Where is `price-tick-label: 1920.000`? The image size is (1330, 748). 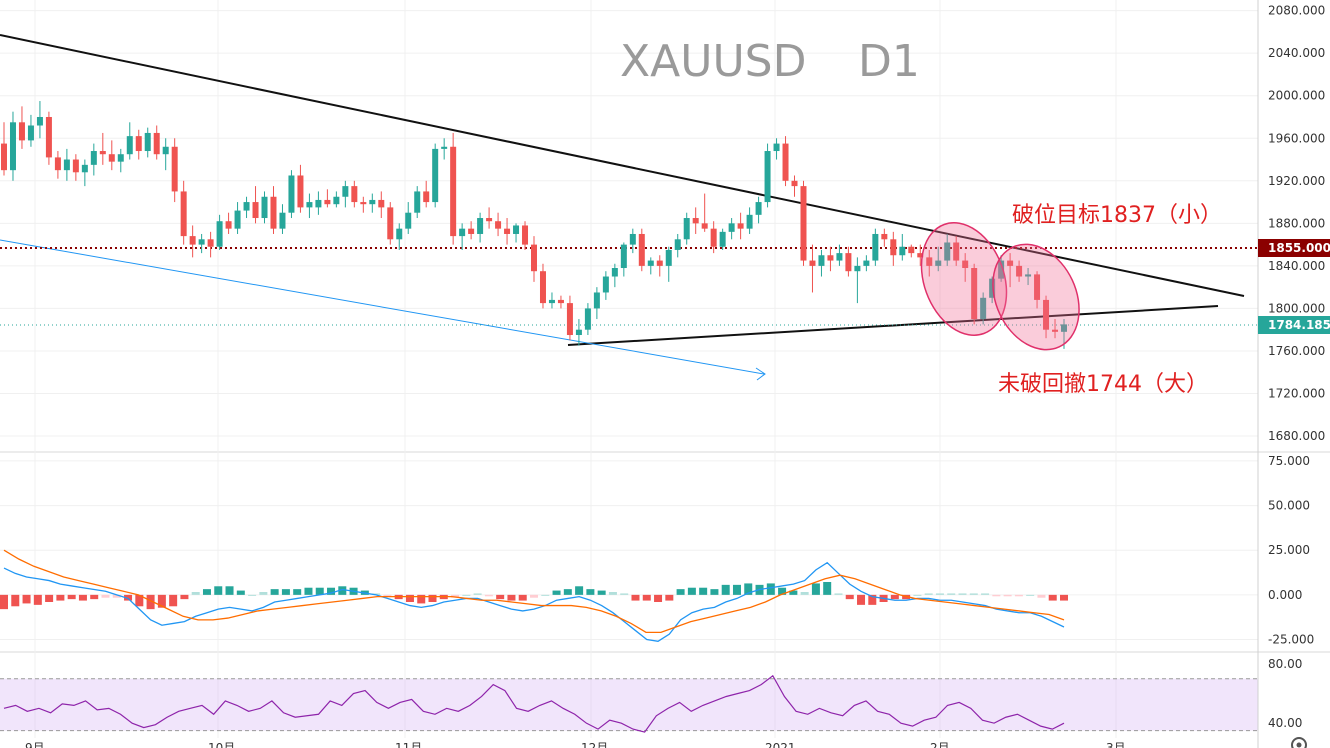 price-tick-label: 1920.000 is located at coordinates (1296, 181).